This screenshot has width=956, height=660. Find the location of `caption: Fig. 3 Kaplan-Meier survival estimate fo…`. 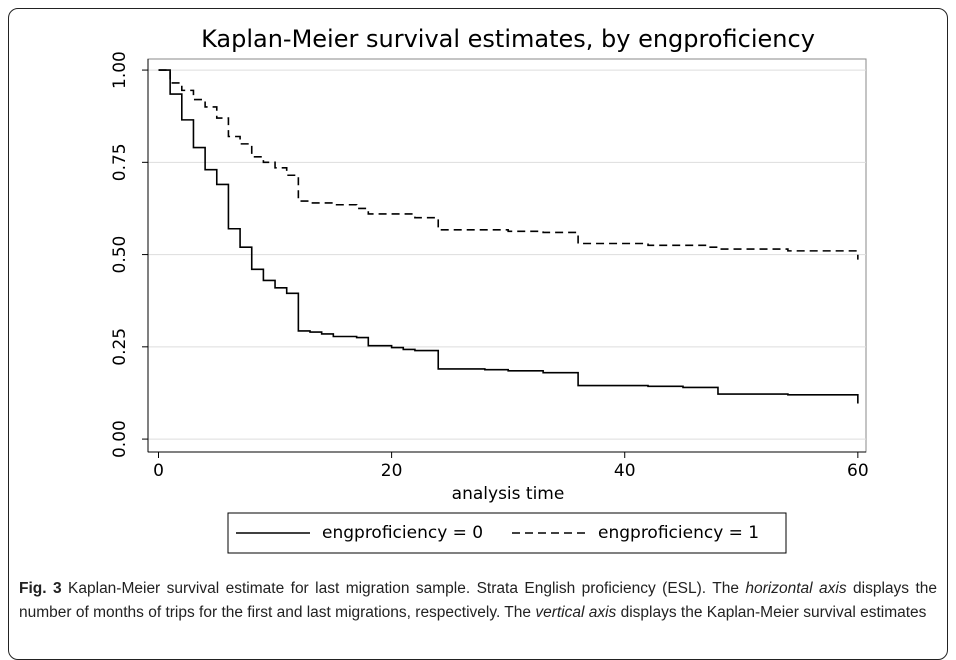

caption: Fig. 3 Kaplan-Meier survival estimate fo… is located at coordinates (478, 601).